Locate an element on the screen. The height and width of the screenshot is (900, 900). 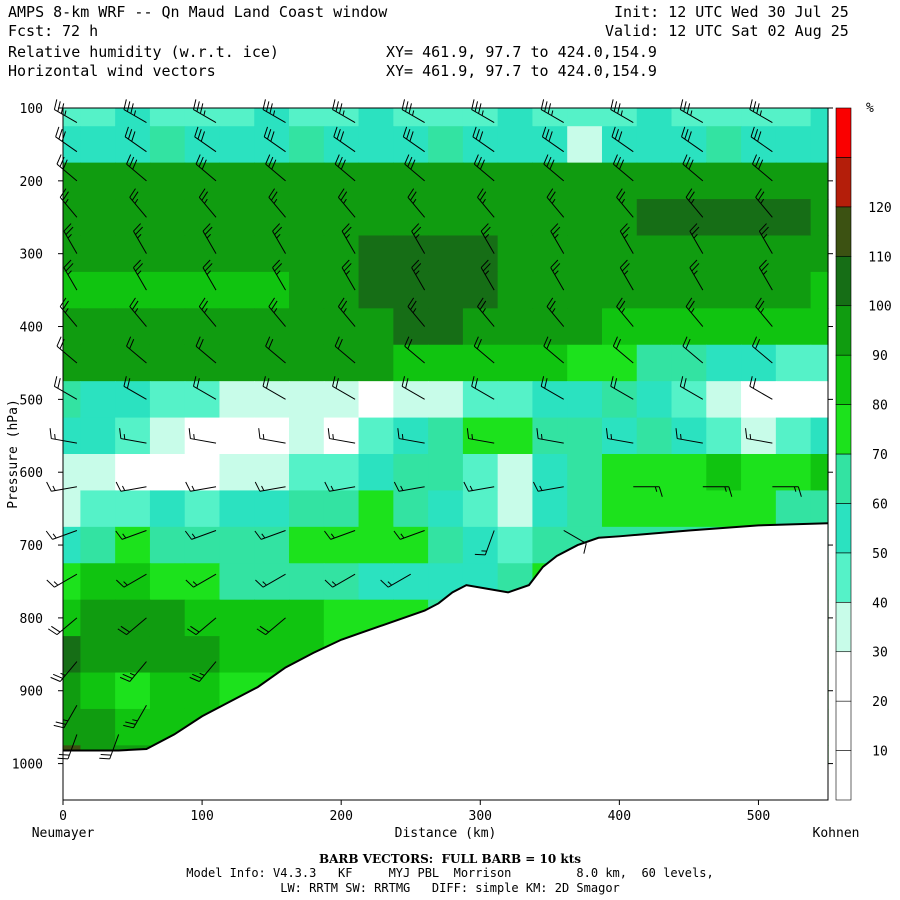
x-tick-label: 200 is located at coordinates (340, 816).